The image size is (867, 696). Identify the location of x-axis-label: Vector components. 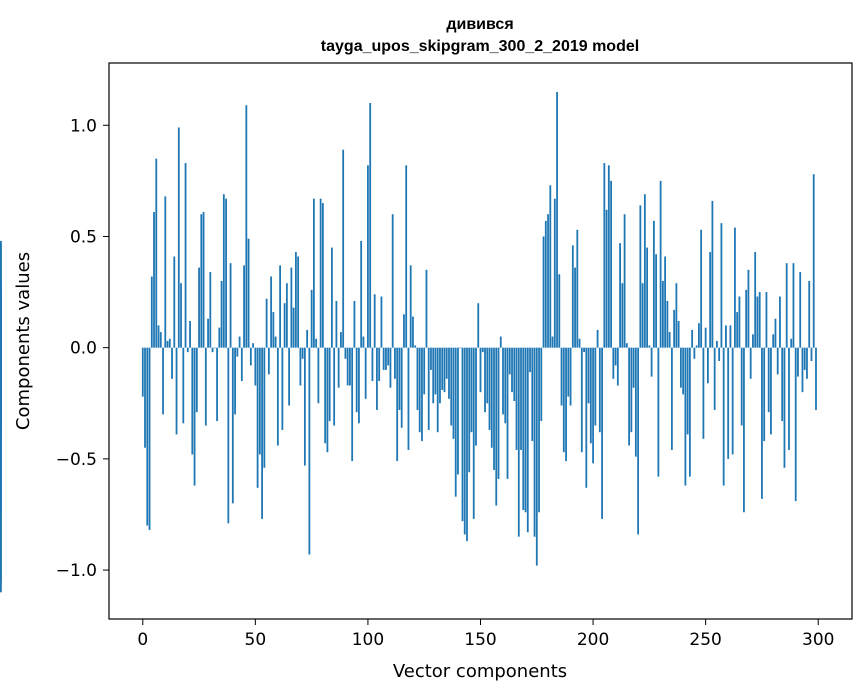
(480, 671).